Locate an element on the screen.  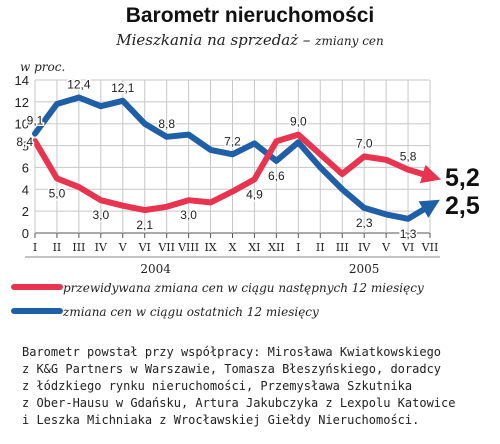
end-value-label: 5,2 is located at coordinates (462, 178).